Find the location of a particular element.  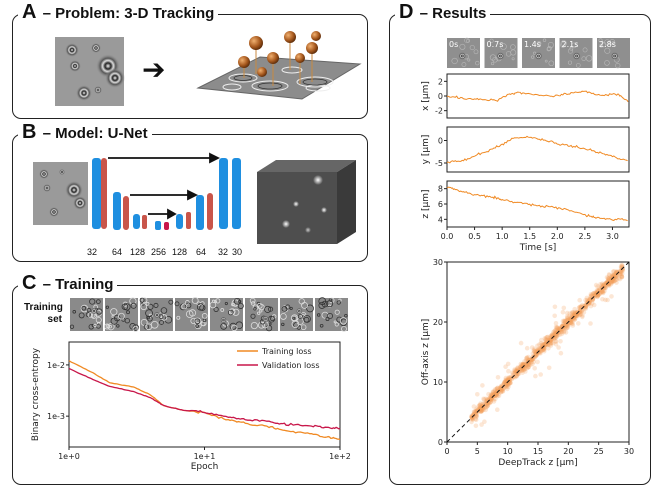

unet-label-64a: 64 is located at coordinates (117, 252).